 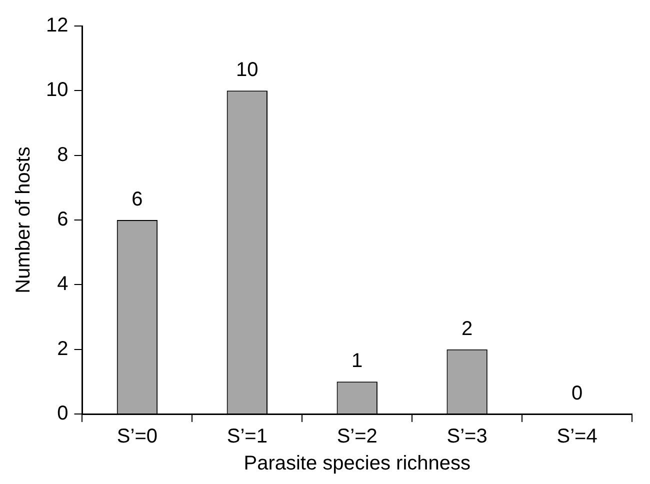 What do you see at coordinates (577, 393) in the screenshot?
I see `data-label: 0` at bounding box center [577, 393].